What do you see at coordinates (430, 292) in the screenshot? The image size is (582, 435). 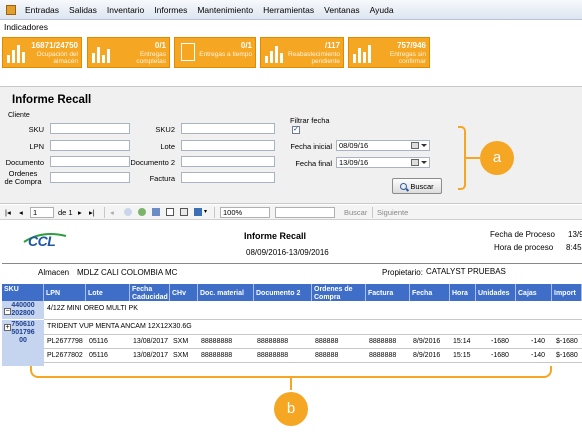 I see `col-fecha: Fecha` at bounding box center [430, 292].